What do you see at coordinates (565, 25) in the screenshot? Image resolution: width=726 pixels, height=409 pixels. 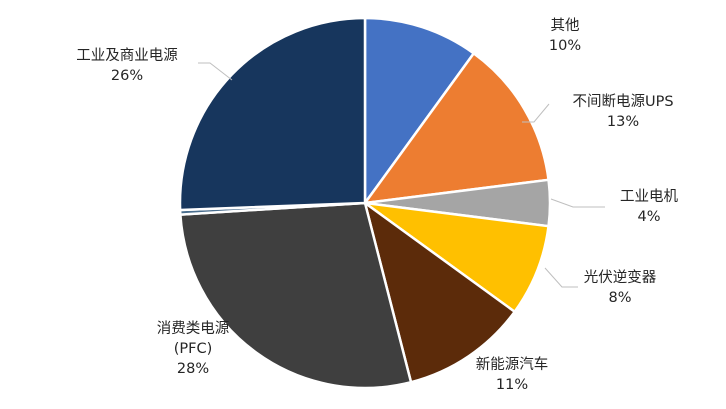 I see `label-other-name: 其他` at bounding box center [565, 25].